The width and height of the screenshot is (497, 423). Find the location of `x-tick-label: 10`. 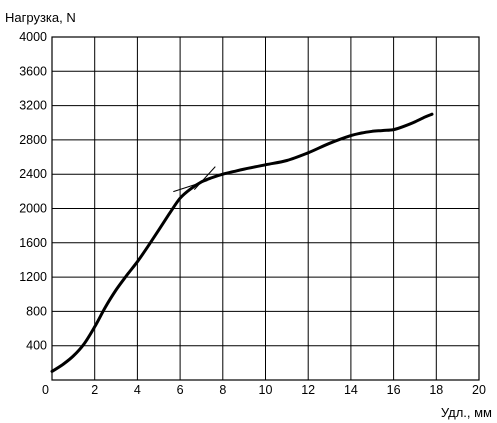

x-tick-label: 10 is located at coordinates (266, 390).